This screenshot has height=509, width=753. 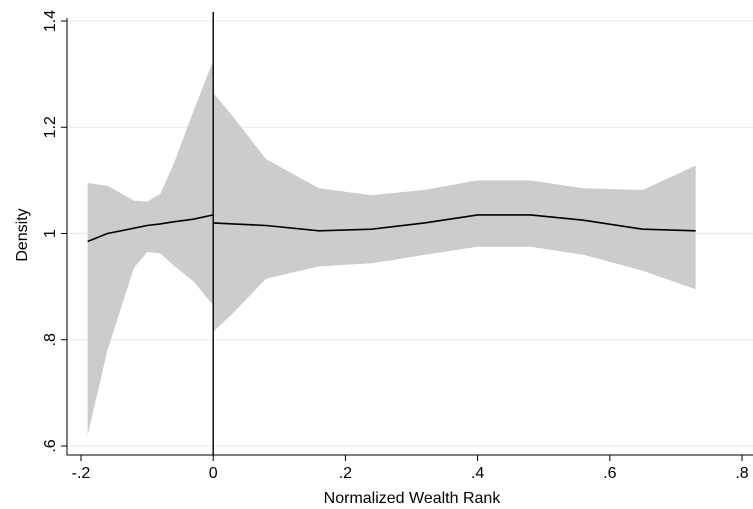 What do you see at coordinates (150, 248) in the screenshot?
I see `confidence-band-left` at bounding box center [150, 248].